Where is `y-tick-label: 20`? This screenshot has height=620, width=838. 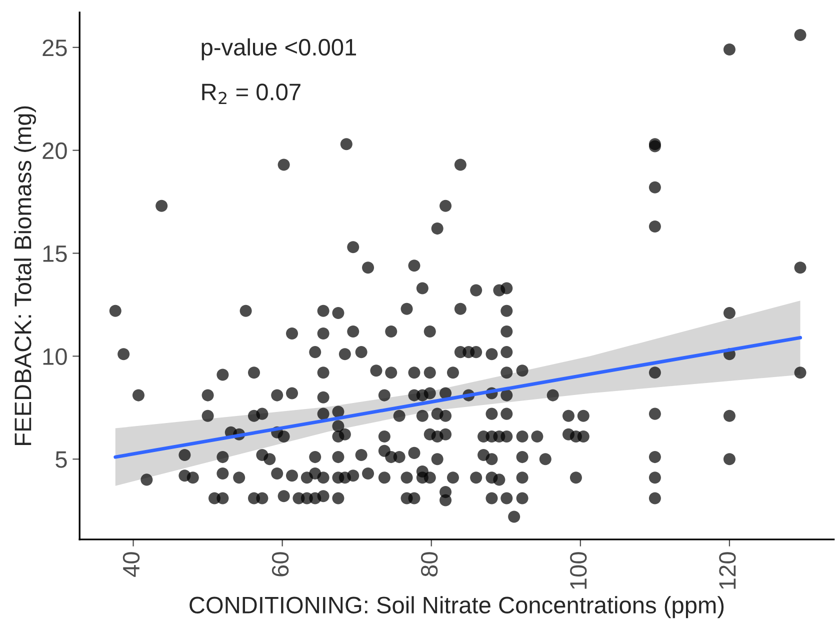 y-tick-label: 20 is located at coordinates (54, 151).